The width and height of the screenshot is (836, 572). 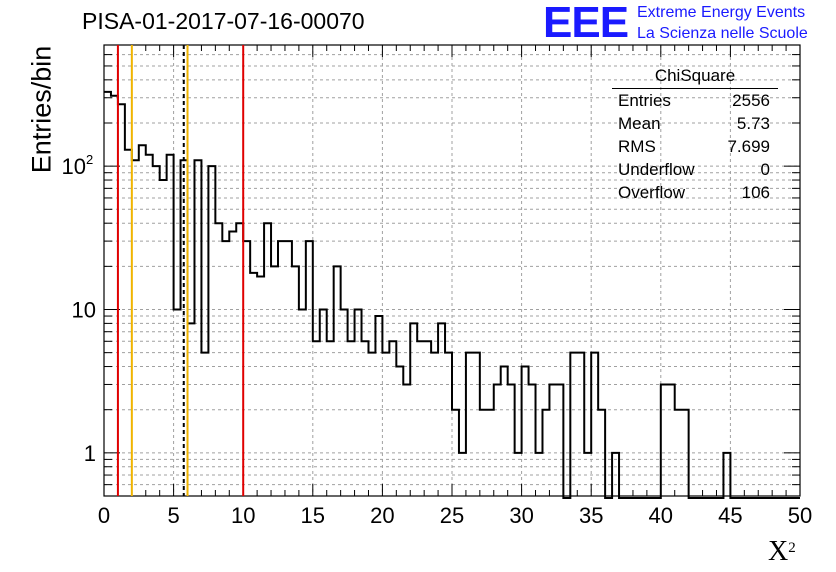 I want to click on chart-title: PISA-01-2017-07-16-00070, so click(x=223, y=21).